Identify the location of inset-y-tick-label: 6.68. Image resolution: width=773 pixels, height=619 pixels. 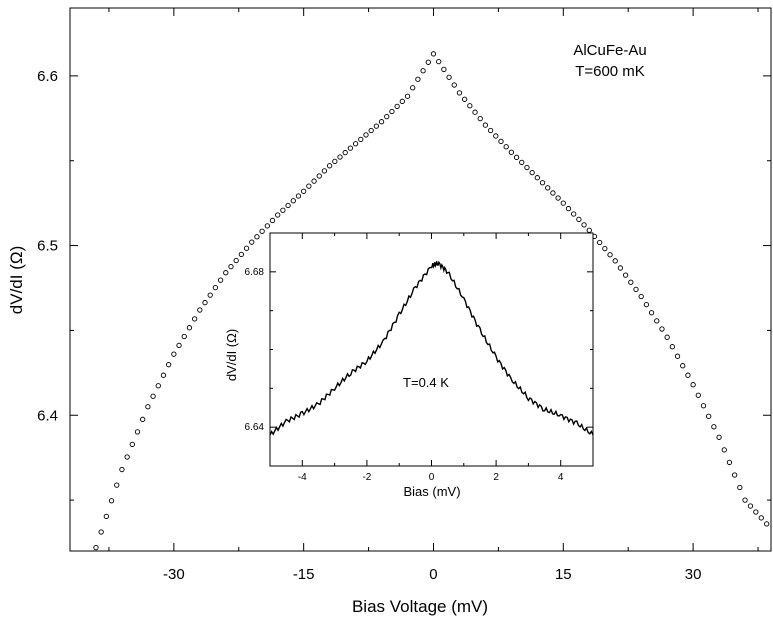
(255, 272).